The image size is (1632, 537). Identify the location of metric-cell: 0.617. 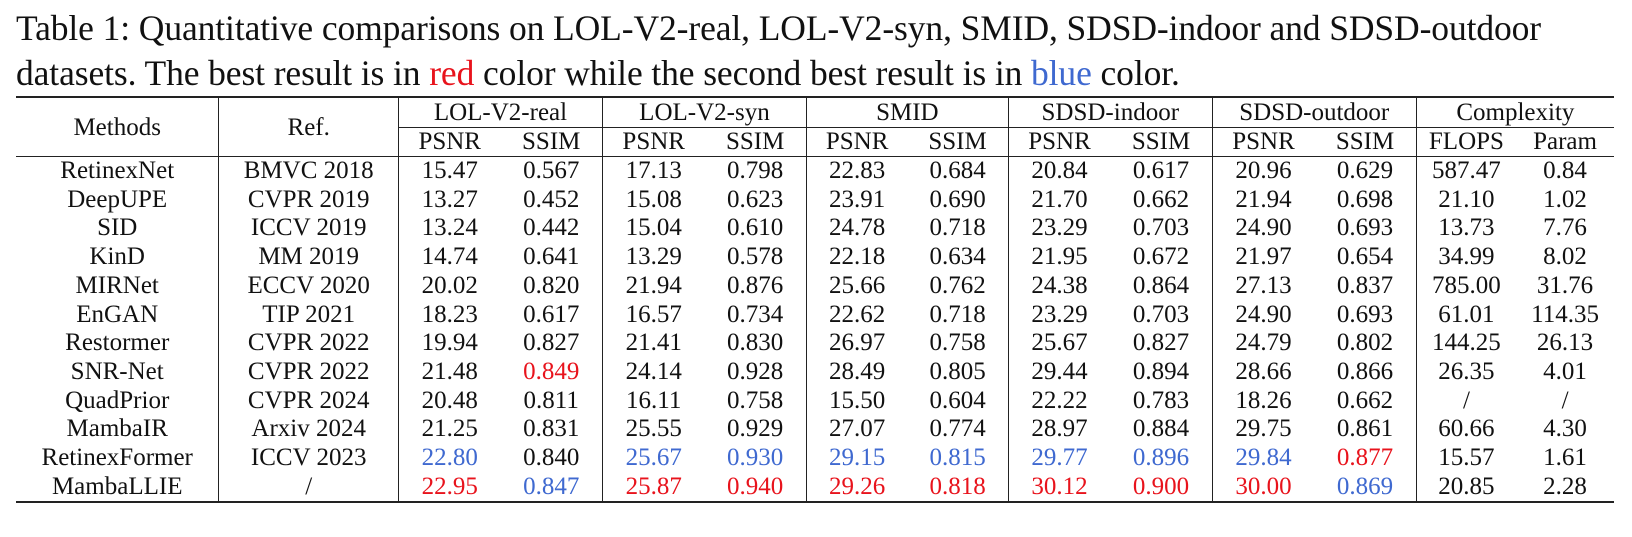
(551, 314).